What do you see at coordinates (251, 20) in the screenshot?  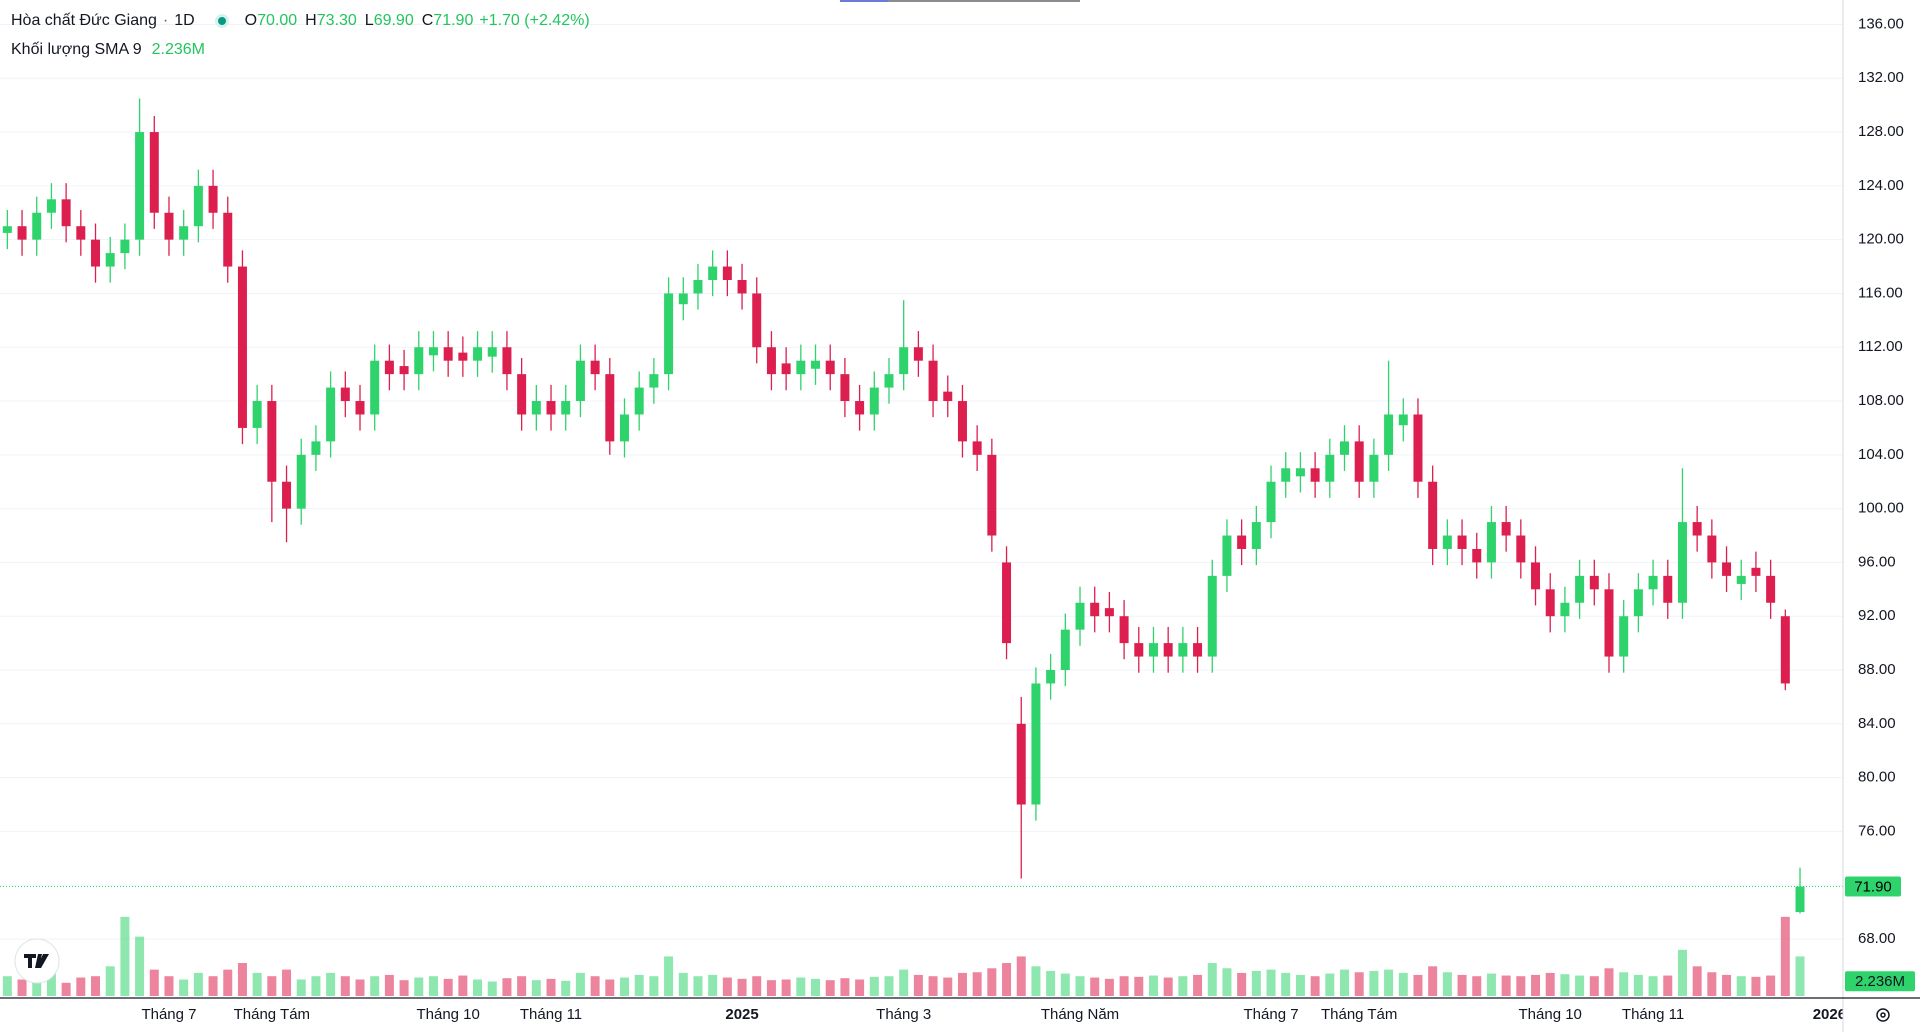 I see `ohlc-key: O` at bounding box center [251, 20].